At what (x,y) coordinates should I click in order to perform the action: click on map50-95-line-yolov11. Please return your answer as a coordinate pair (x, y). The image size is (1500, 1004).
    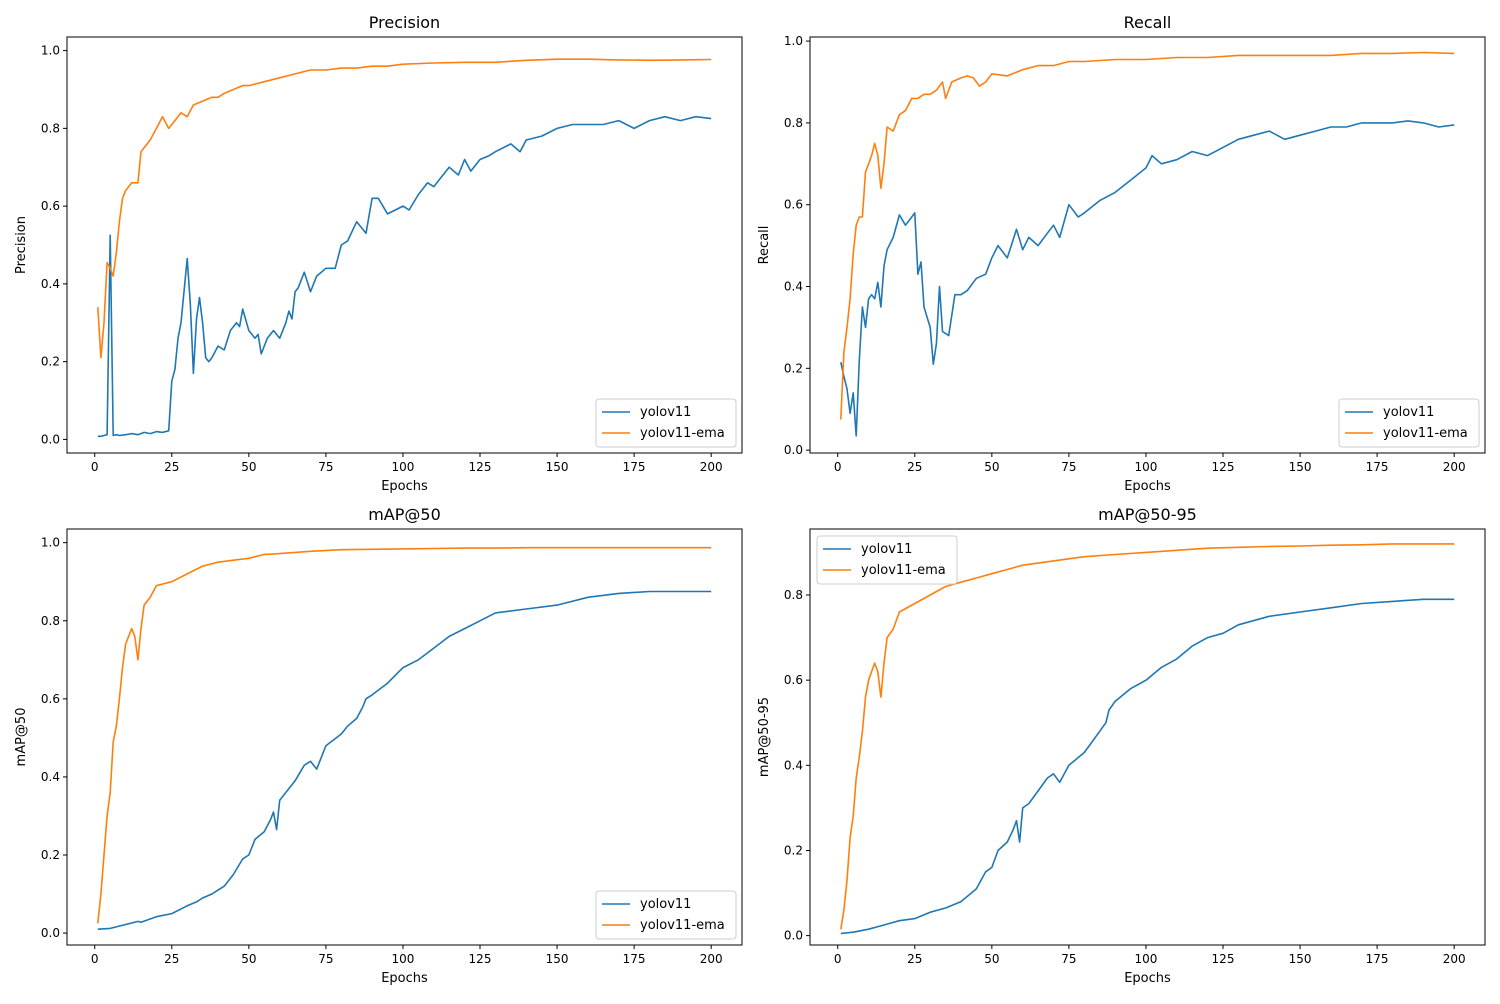
    Looking at the image, I should click on (1147, 766).